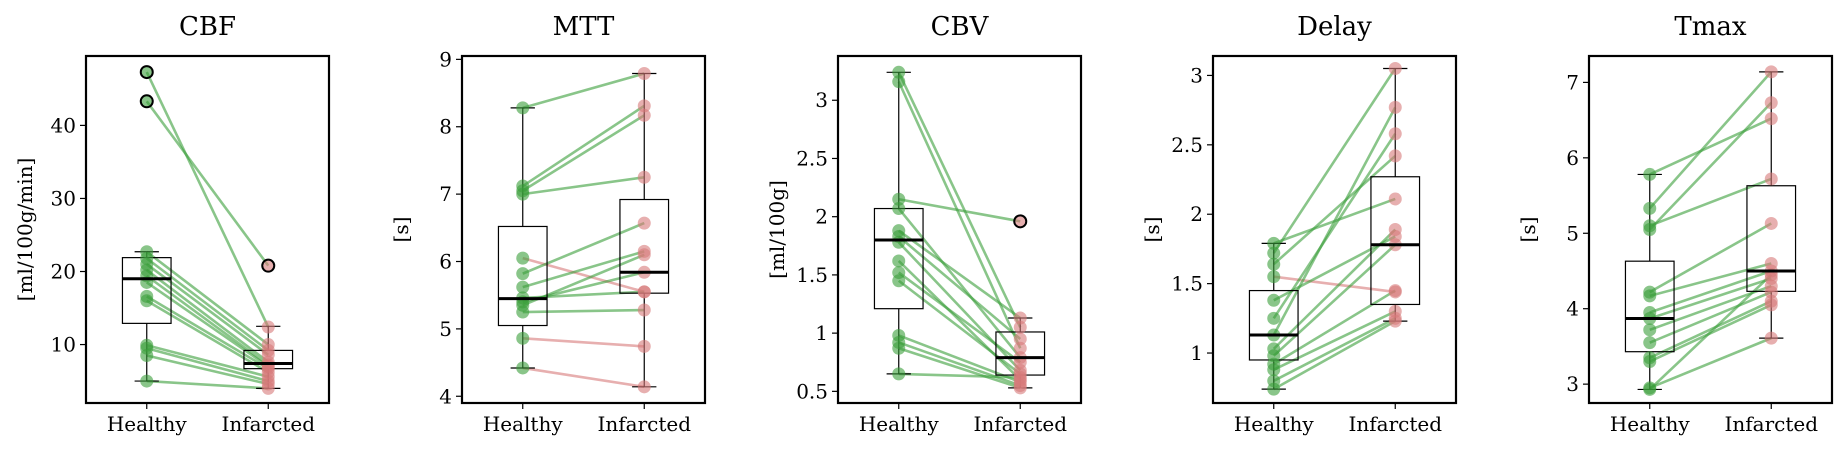  I want to click on chart-title: CBV, so click(960, 27).